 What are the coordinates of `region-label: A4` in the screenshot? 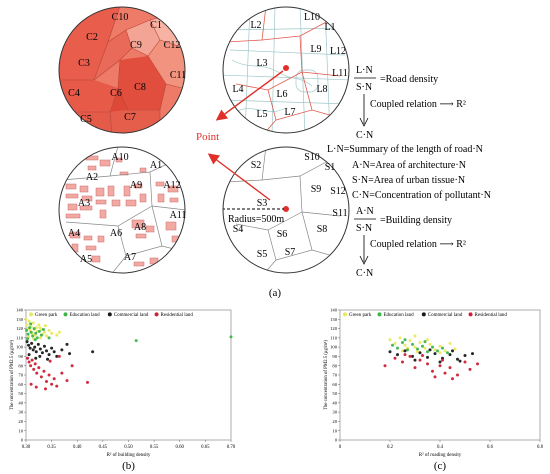 It's located at (74, 233).